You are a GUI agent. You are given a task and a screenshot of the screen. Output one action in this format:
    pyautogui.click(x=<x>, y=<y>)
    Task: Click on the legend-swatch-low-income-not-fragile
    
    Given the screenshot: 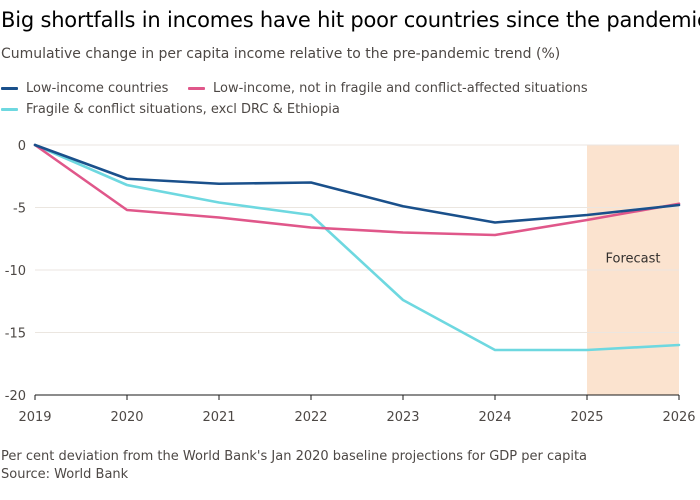 What is the action you would take?
    pyautogui.click(x=196, y=88)
    